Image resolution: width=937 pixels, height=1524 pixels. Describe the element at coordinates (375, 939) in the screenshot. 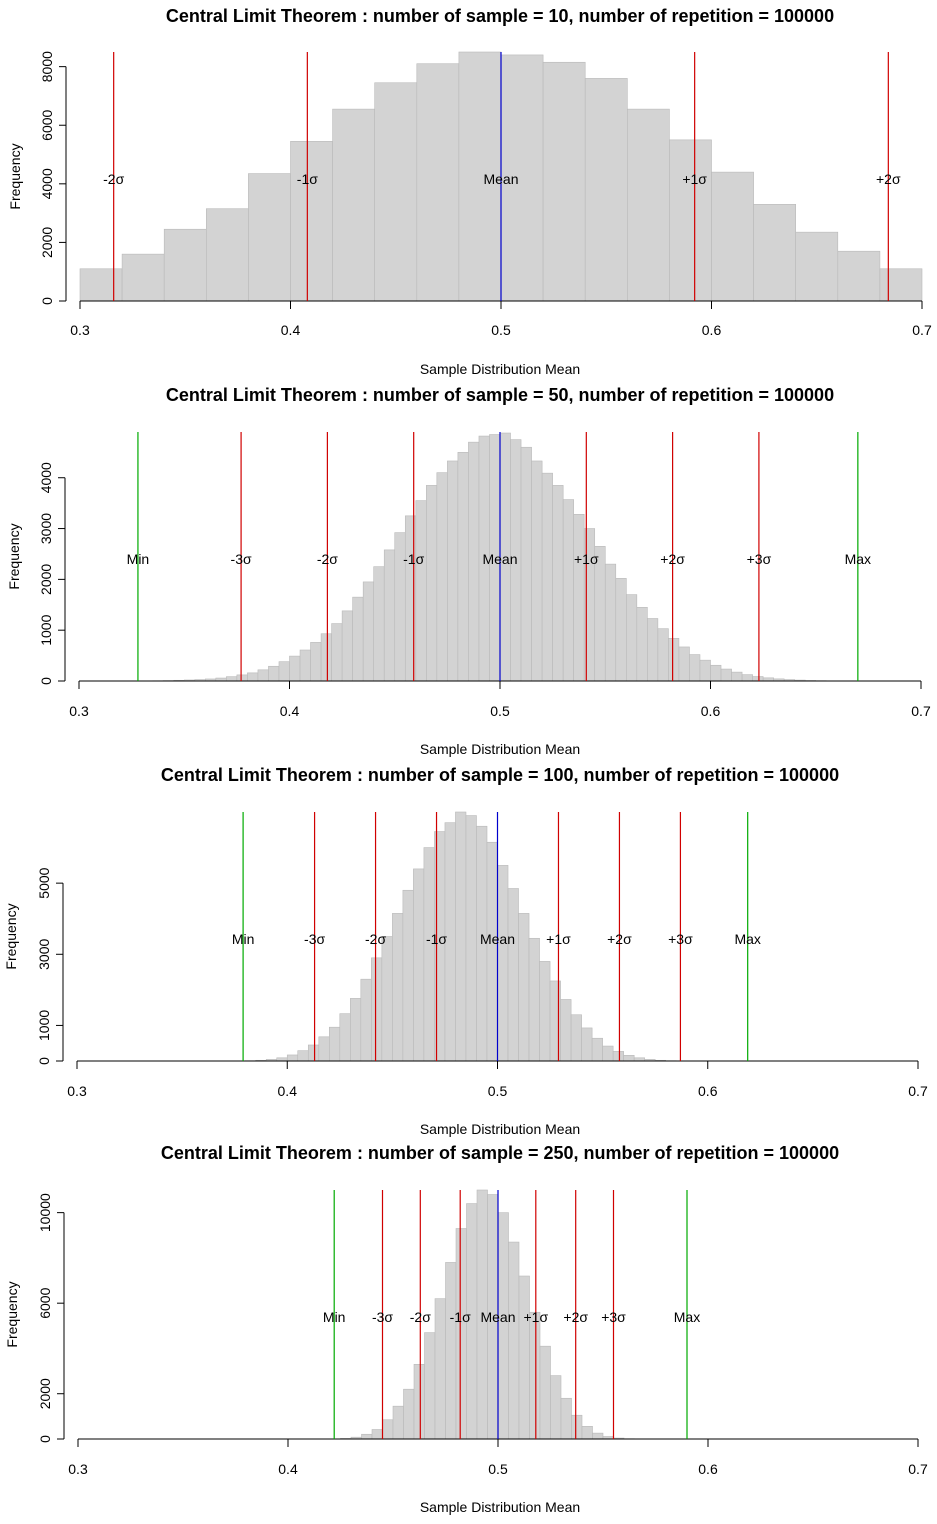

I see `marker-label: -2σ` at that location.